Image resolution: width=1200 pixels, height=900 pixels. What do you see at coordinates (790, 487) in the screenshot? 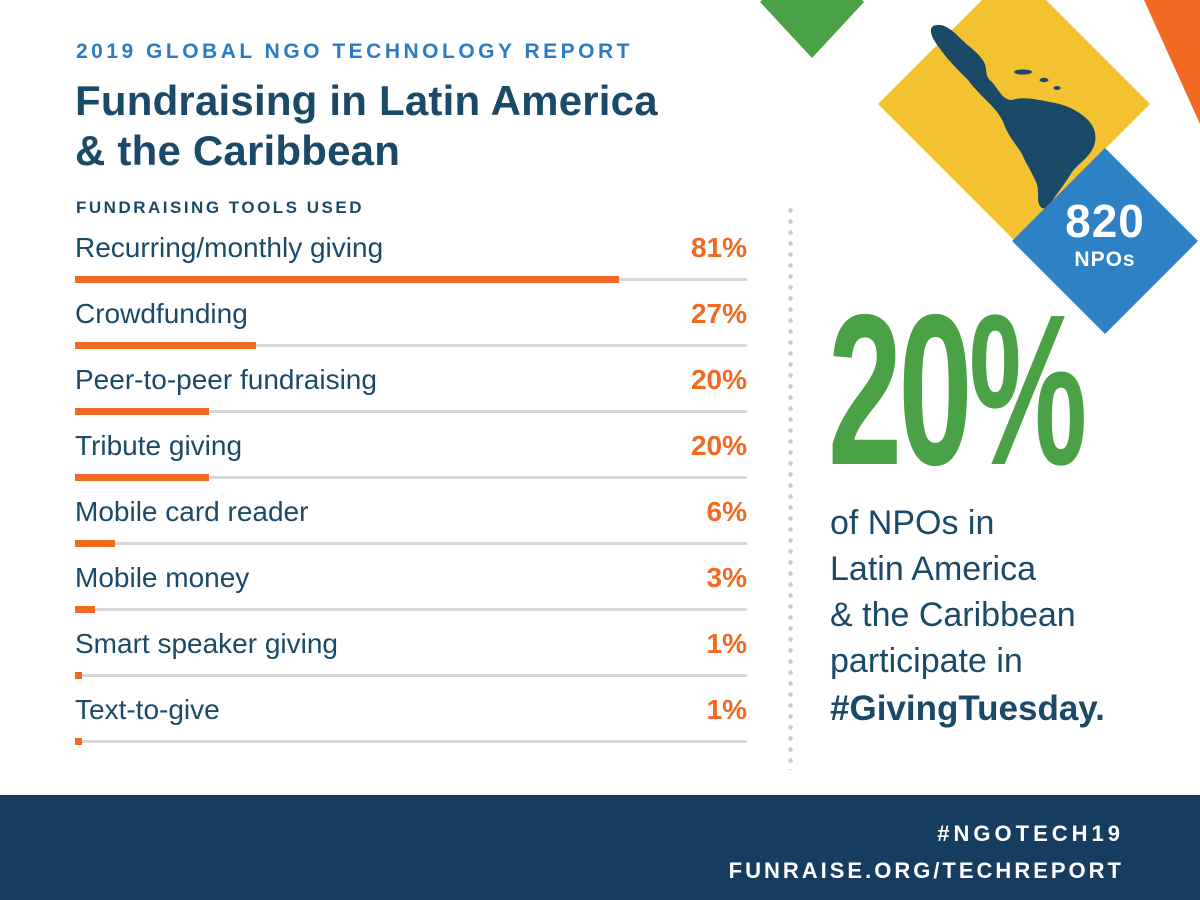
I see `dotted-divider` at bounding box center [790, 487].